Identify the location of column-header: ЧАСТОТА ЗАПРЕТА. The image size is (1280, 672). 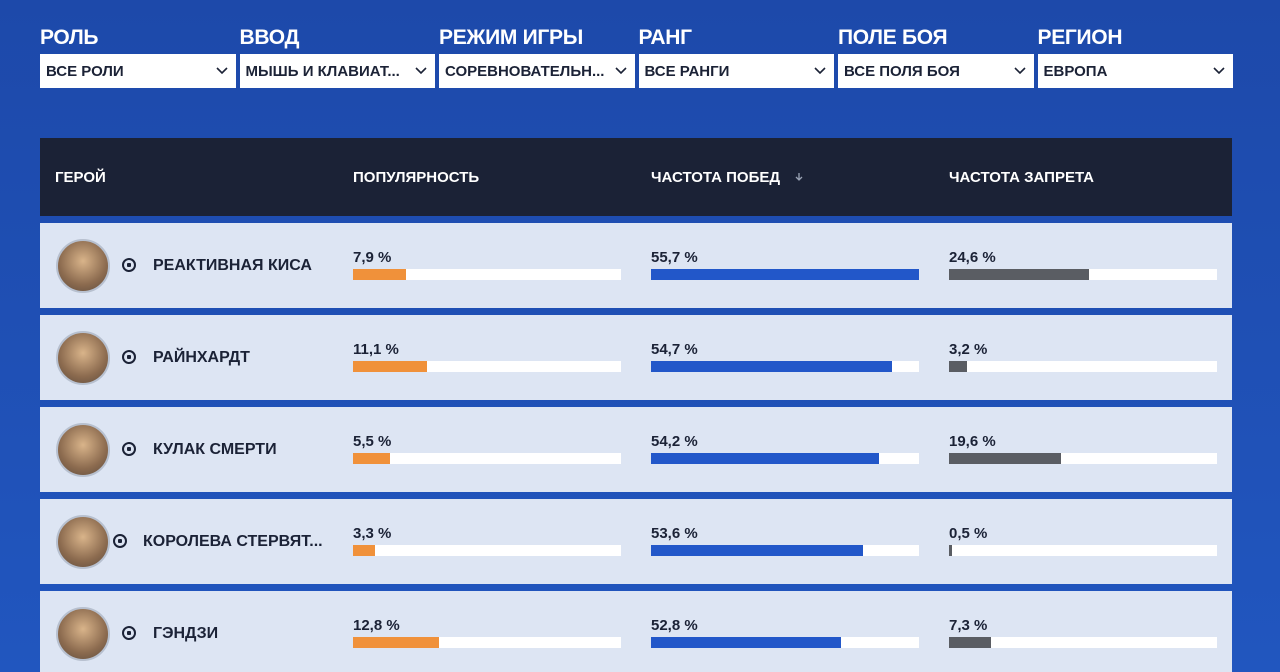
(1022, 177).